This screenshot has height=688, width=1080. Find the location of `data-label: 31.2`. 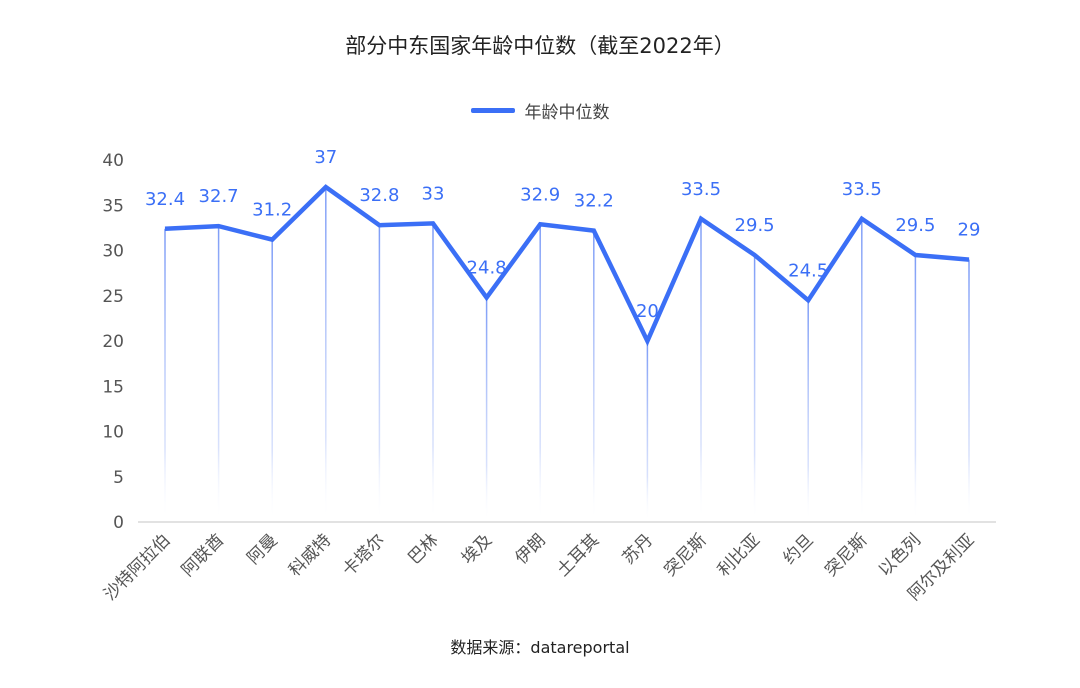

data-label: 31.2 is located at coordinates (272, 210).